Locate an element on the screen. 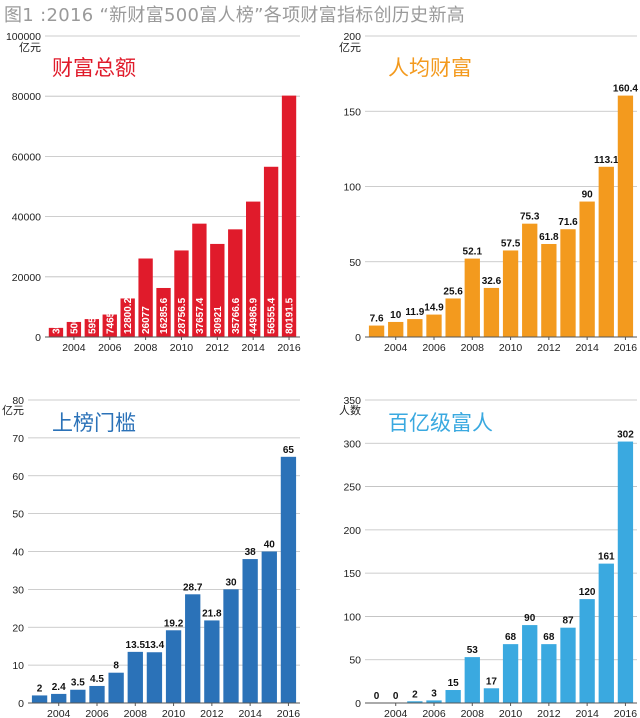 The width and height of the screenshot is (640, 718). data-label: 25.6 is located at coordinates (453, 291).